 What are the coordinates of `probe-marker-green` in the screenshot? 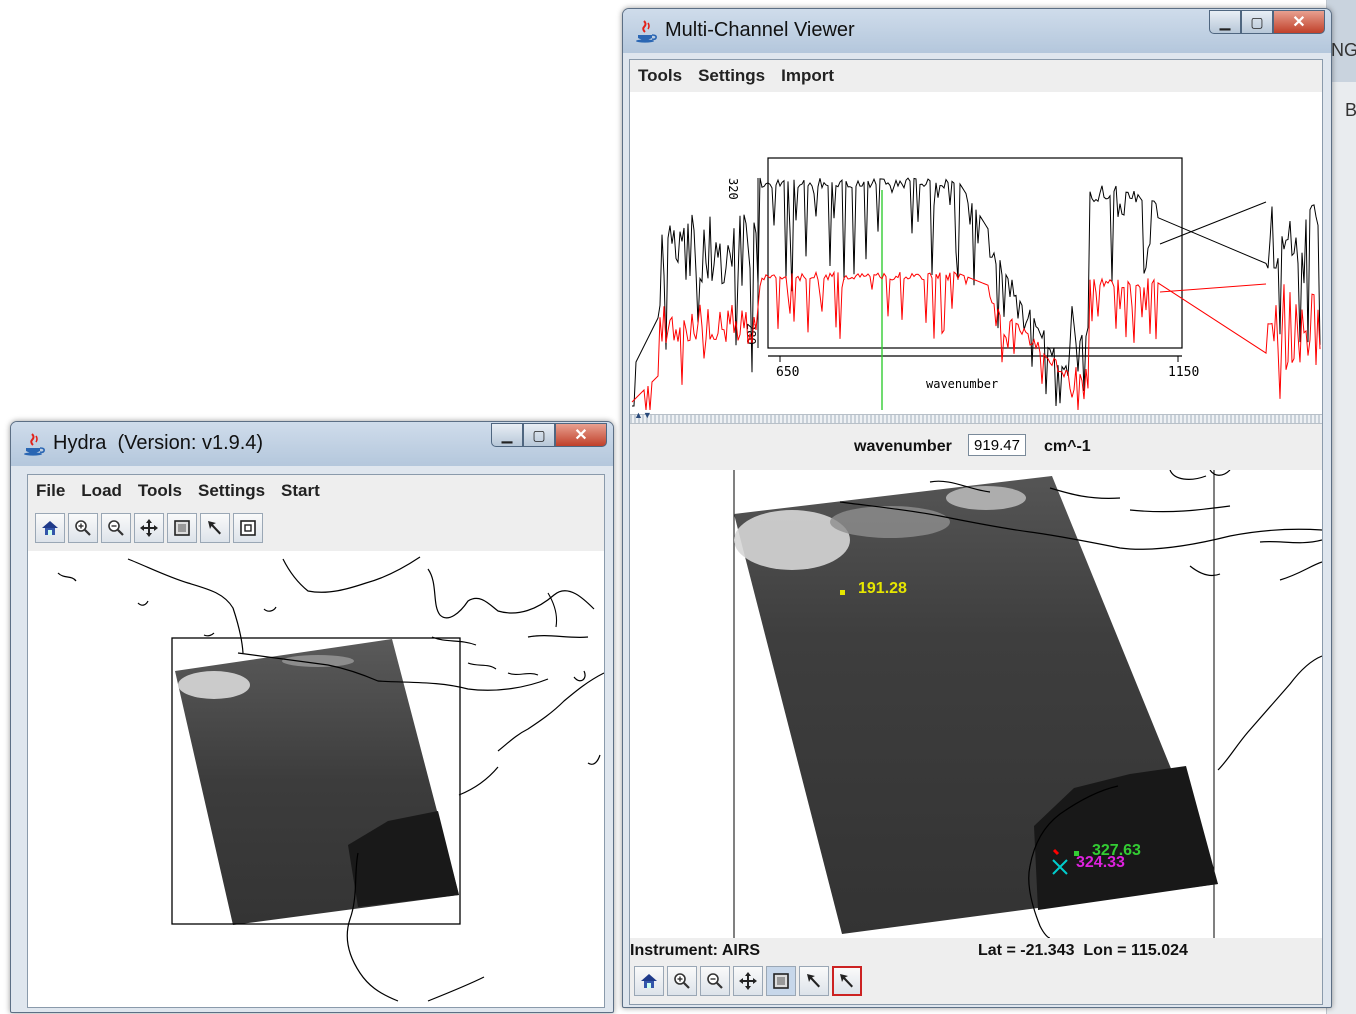 It's located at (1076, 853).